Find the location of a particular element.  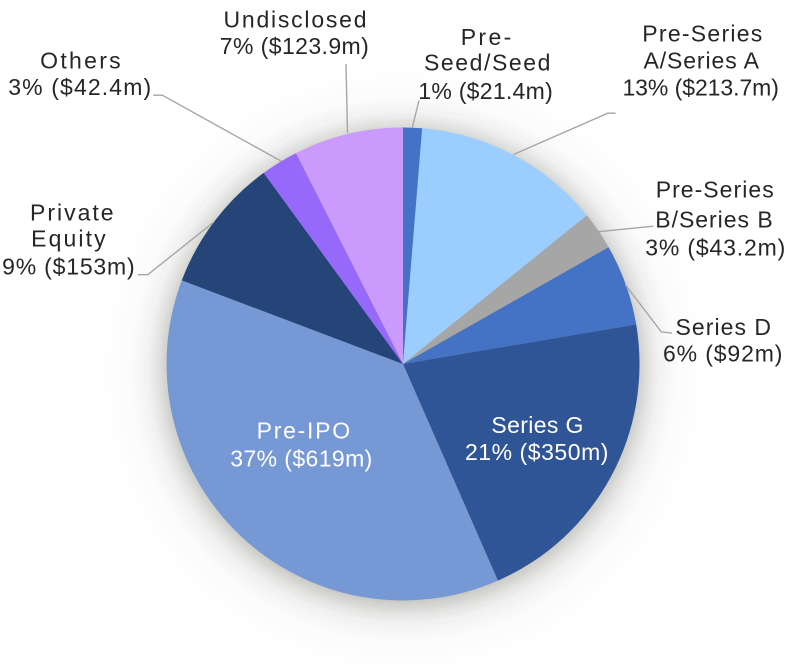

svg-text: Series G is located at coordinates (537, 425).